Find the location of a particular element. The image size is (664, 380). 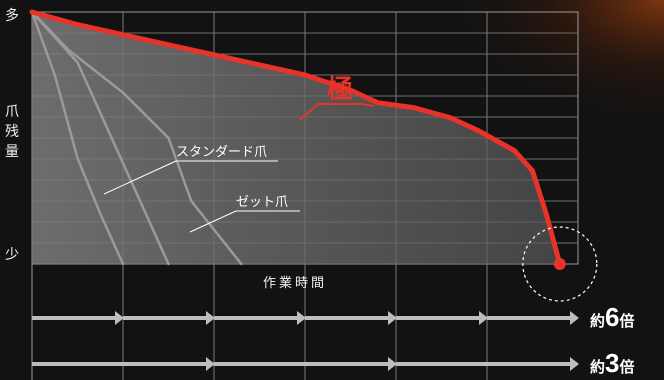

multiplier-3x-number: 3 is located at coordinates (612, 363).